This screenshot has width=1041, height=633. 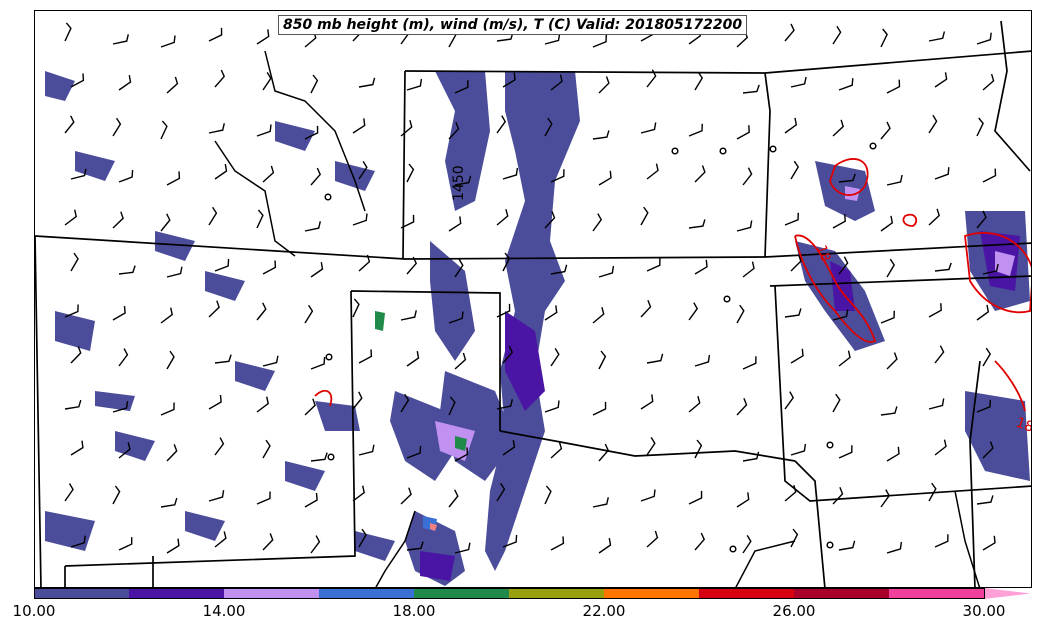 What do you see at coordinates (794, 611) in the screenshot?
I see `colorbar-tick-label: 26.00` at bounding box center [794, 611].